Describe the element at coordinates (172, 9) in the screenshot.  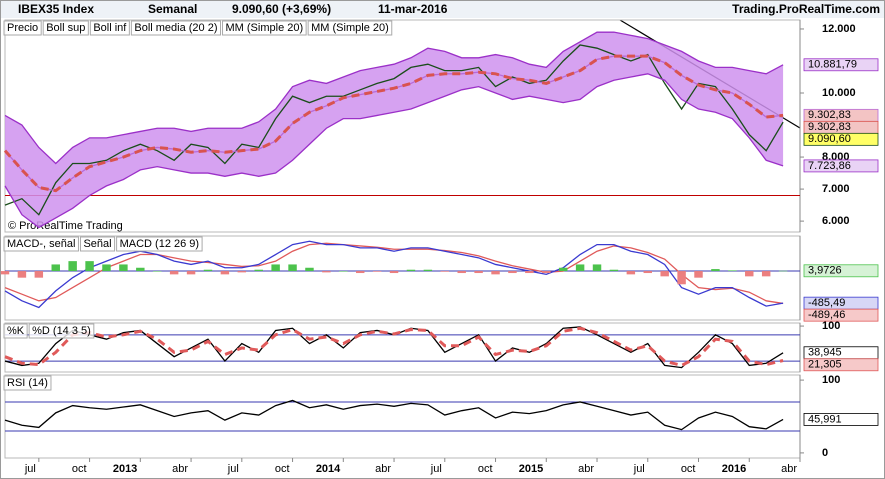
I see `period: Semanal` at that location.